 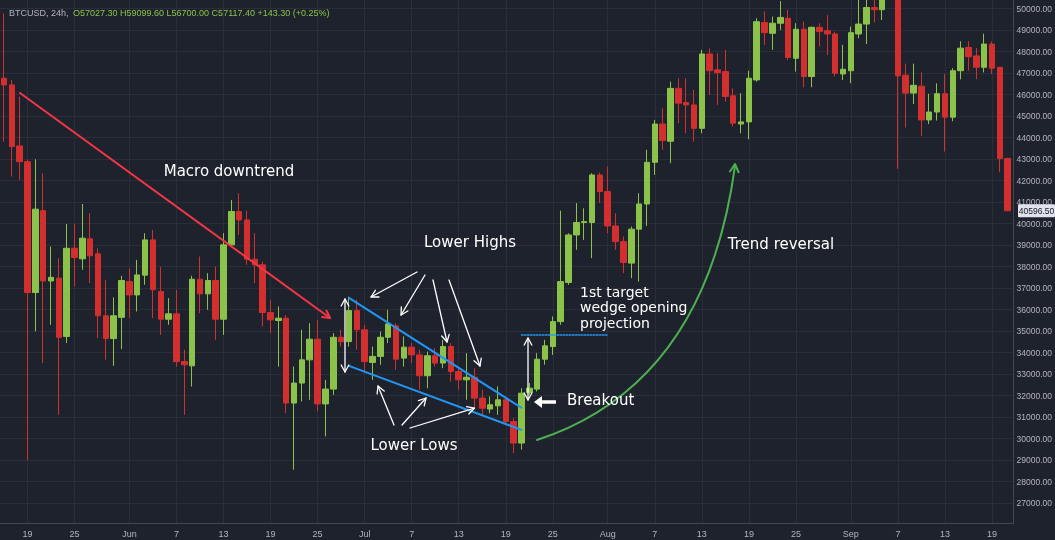 What do you see at coordinates (1034, 30) in the screenshot?
I see `y-tick-label: 49000.00` at bounding box center [1034, 30].